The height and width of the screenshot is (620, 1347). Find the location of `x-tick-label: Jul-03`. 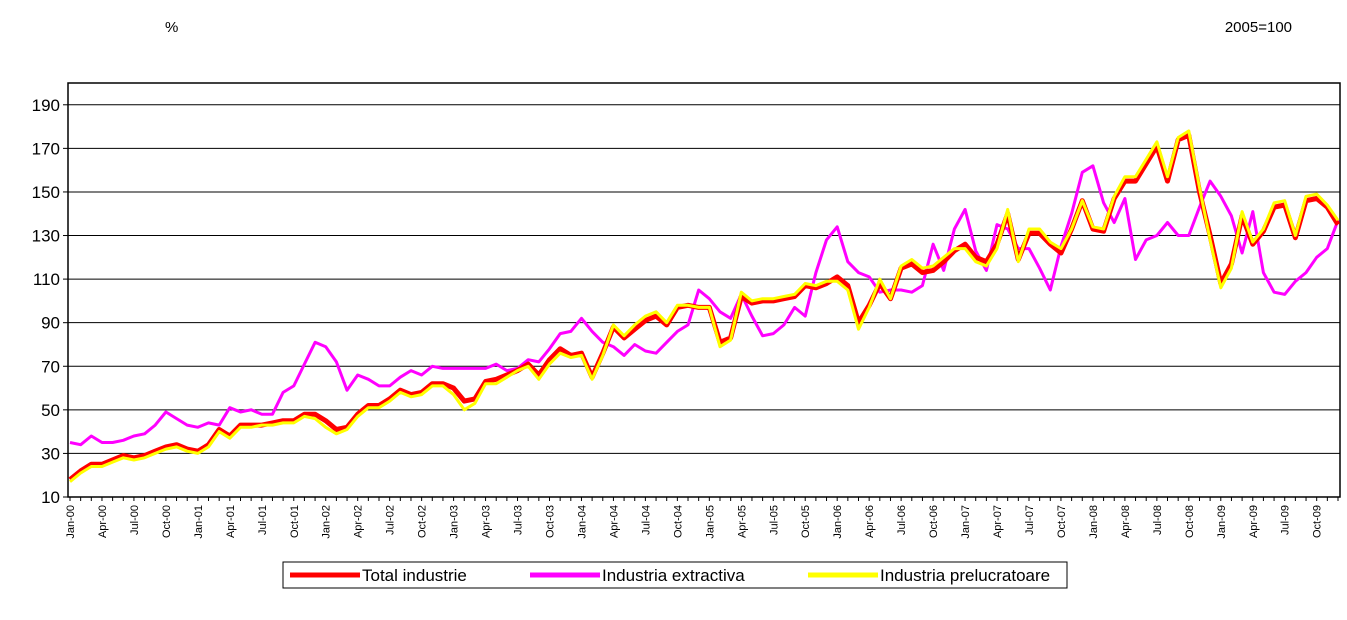

x-tick-label: Jul-03 is located at coordinates (519, 520).